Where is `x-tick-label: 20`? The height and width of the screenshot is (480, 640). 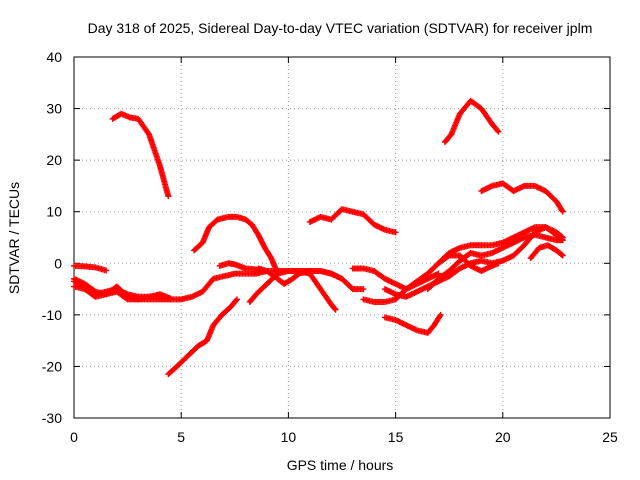
x-tick-label: 20 is located at coordinates (503, 437).